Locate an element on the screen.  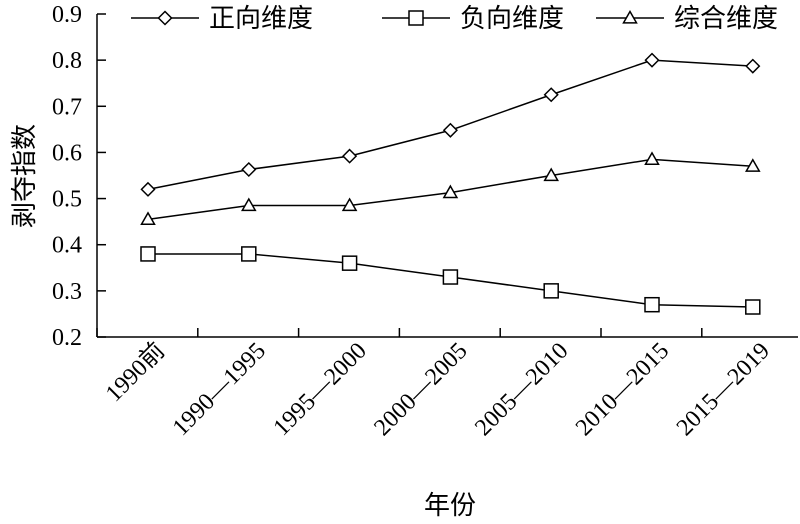
x-tick-label: 2005—2010 is located at coordinates (521, 389).